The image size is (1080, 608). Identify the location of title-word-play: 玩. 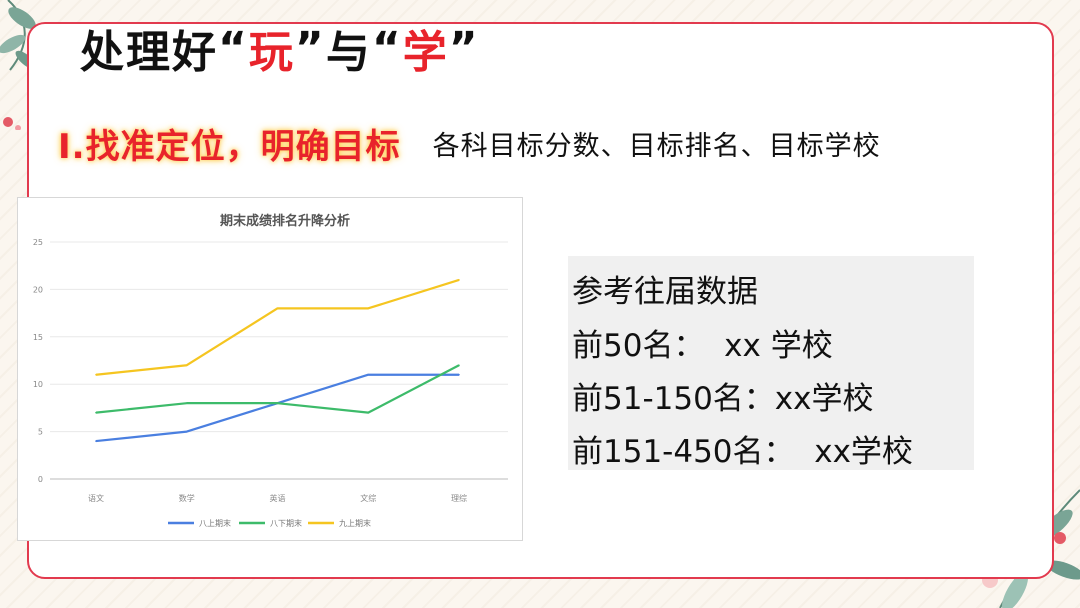
(271, 52).